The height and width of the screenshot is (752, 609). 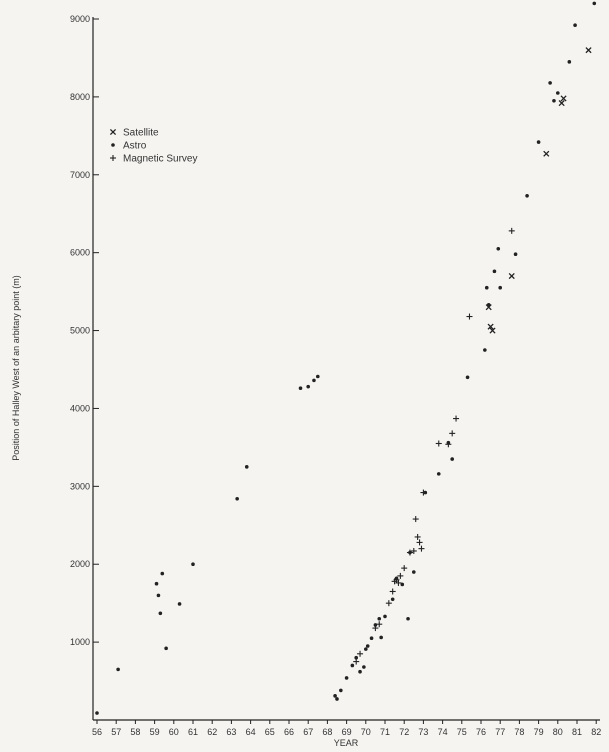 What do you see at coordinates (80, 486) in the screenshot?
I see `y-tick-label: 3000` at bounding box center [80, 486].